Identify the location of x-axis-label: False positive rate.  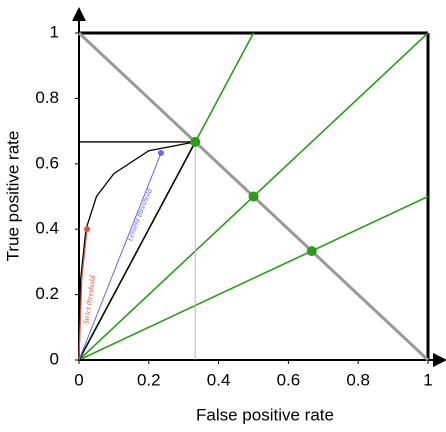
(265, 414).